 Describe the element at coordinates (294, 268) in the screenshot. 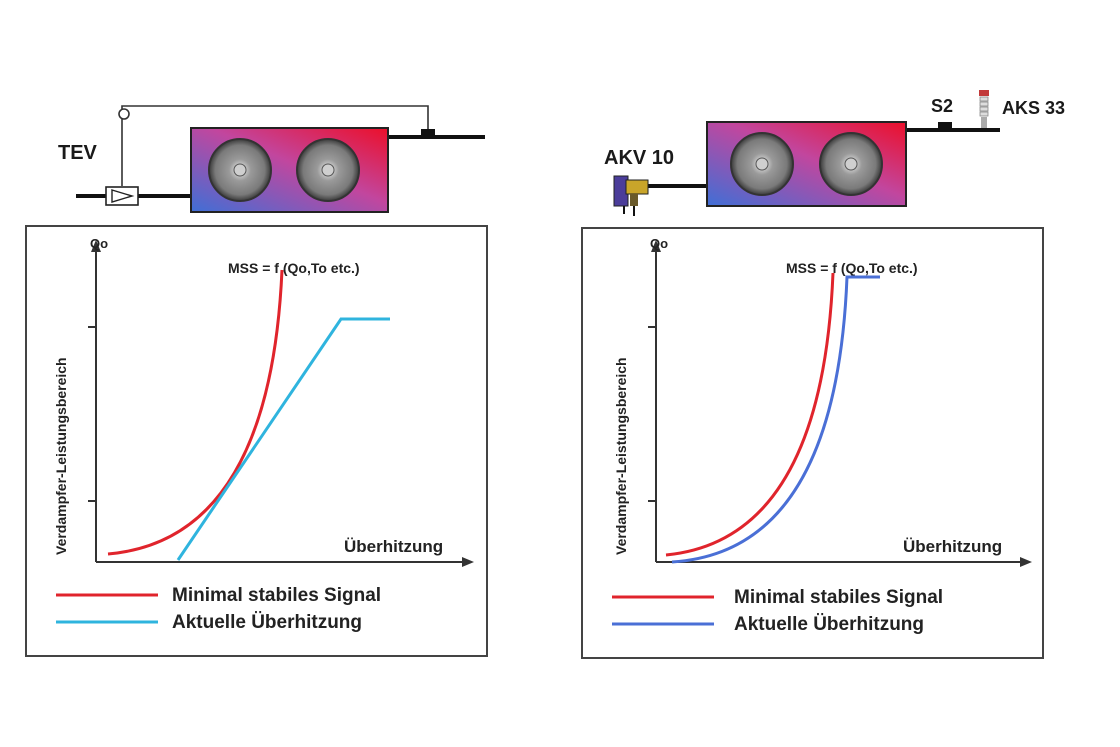

I see `left-mss-label: MSS = f (Qo,To etc.)` at that location.